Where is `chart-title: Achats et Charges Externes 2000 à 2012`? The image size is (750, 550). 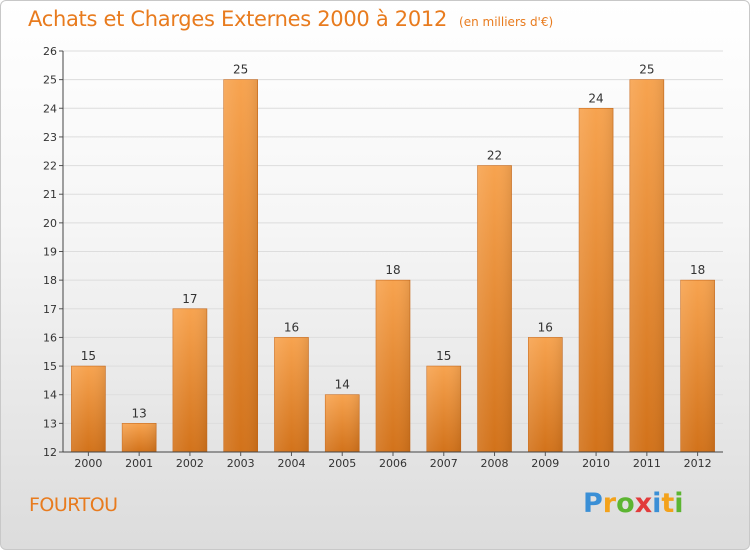 chart-title: Achats et Charges Externes 2000 à 2012 is located at coordinates (238, 19).